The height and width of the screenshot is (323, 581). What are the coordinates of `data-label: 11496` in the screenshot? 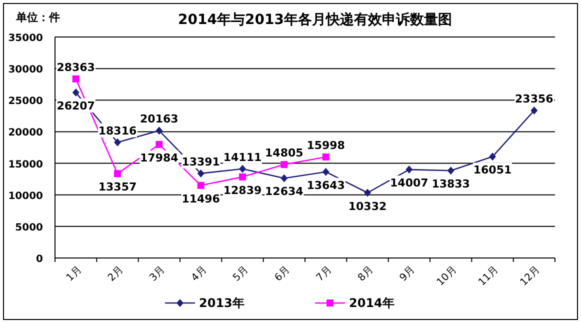 It's located at (201, 199).